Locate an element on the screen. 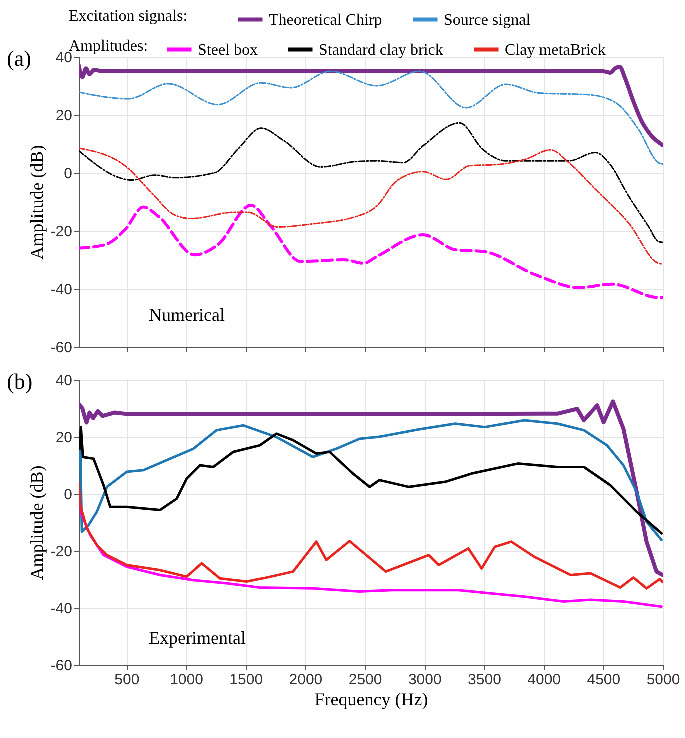 The width and height of the screenshot is (685, 738). x-tick-label: 3500 is located at coordinates (485, 680).